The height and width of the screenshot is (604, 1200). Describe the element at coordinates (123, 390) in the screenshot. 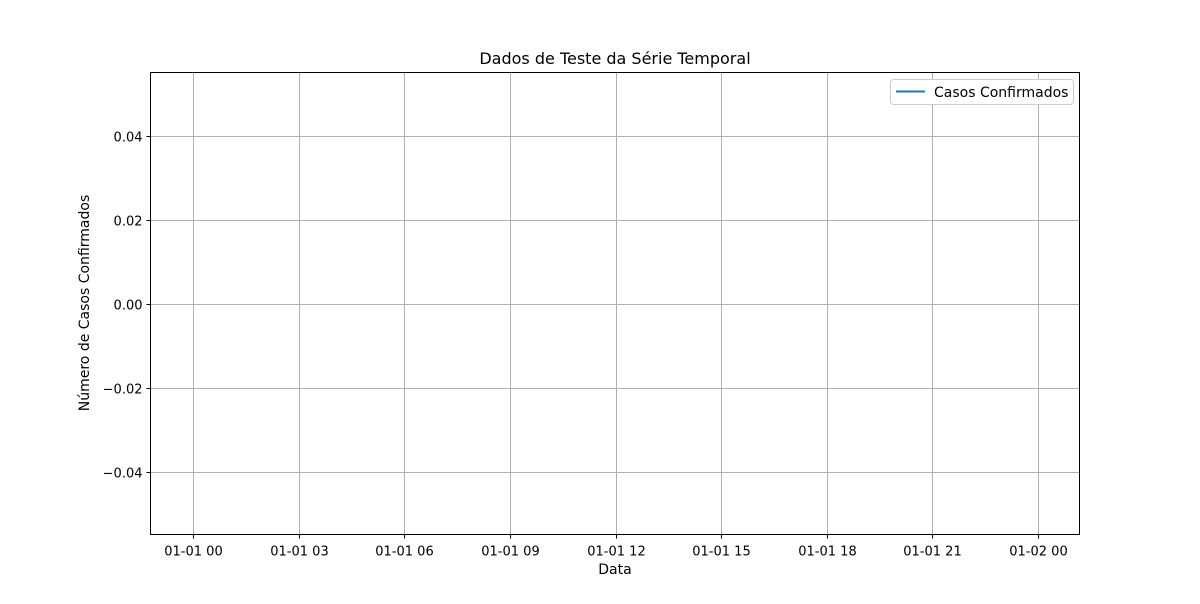

I see `y-tick-label: −0.02` at that location.